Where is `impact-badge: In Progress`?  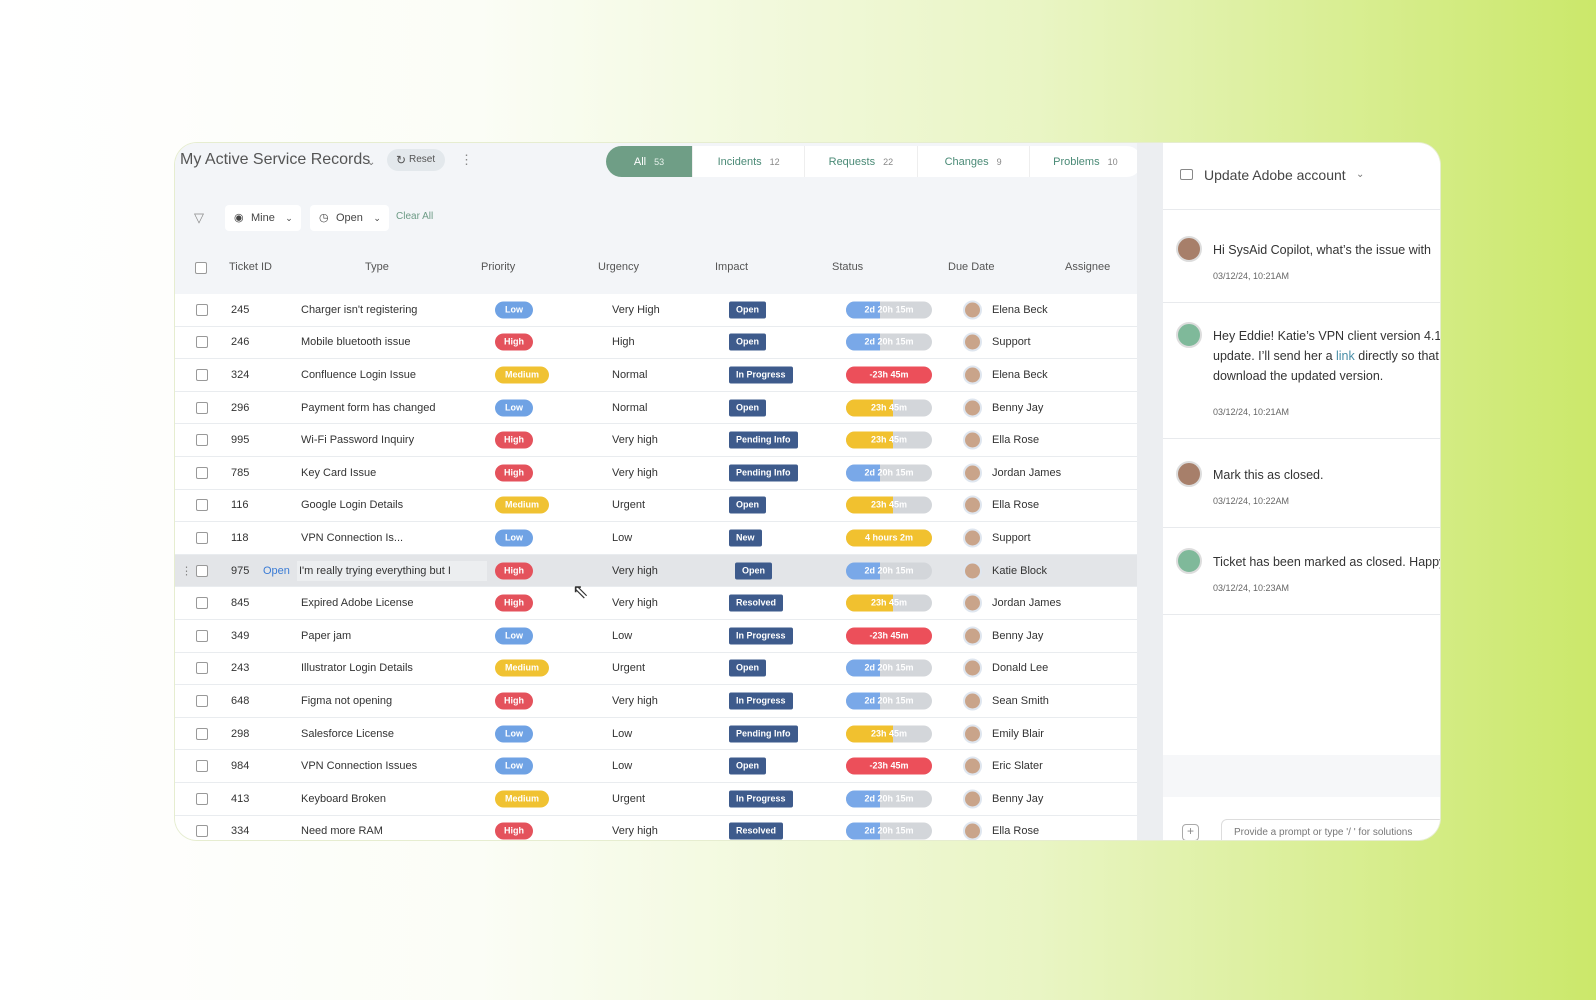
impact-badge: In Progress is located at coordinates (761, 375).